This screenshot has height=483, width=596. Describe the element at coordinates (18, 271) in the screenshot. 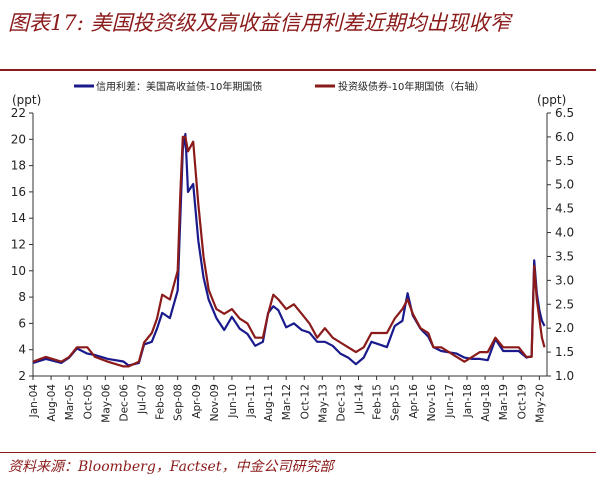

I see `left-axis-tick-label: 10` at that location.